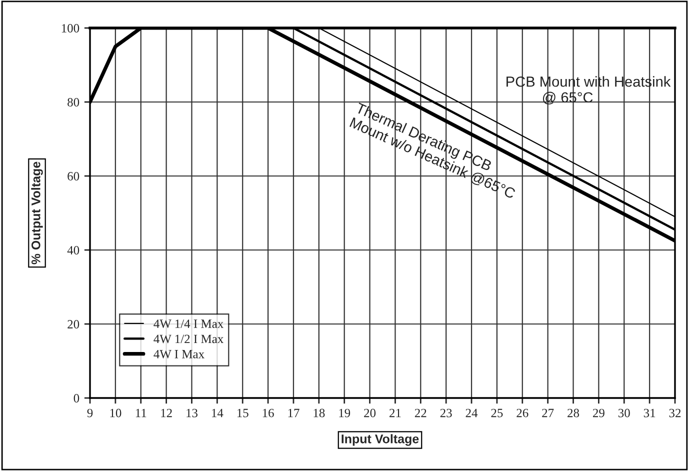 Image resolution: width=689 pixels, height=471 pixels. Describe the element at coordinates (37, 213) in the screenshot. I see `y-axis-title: % Output Voltage` at that location.